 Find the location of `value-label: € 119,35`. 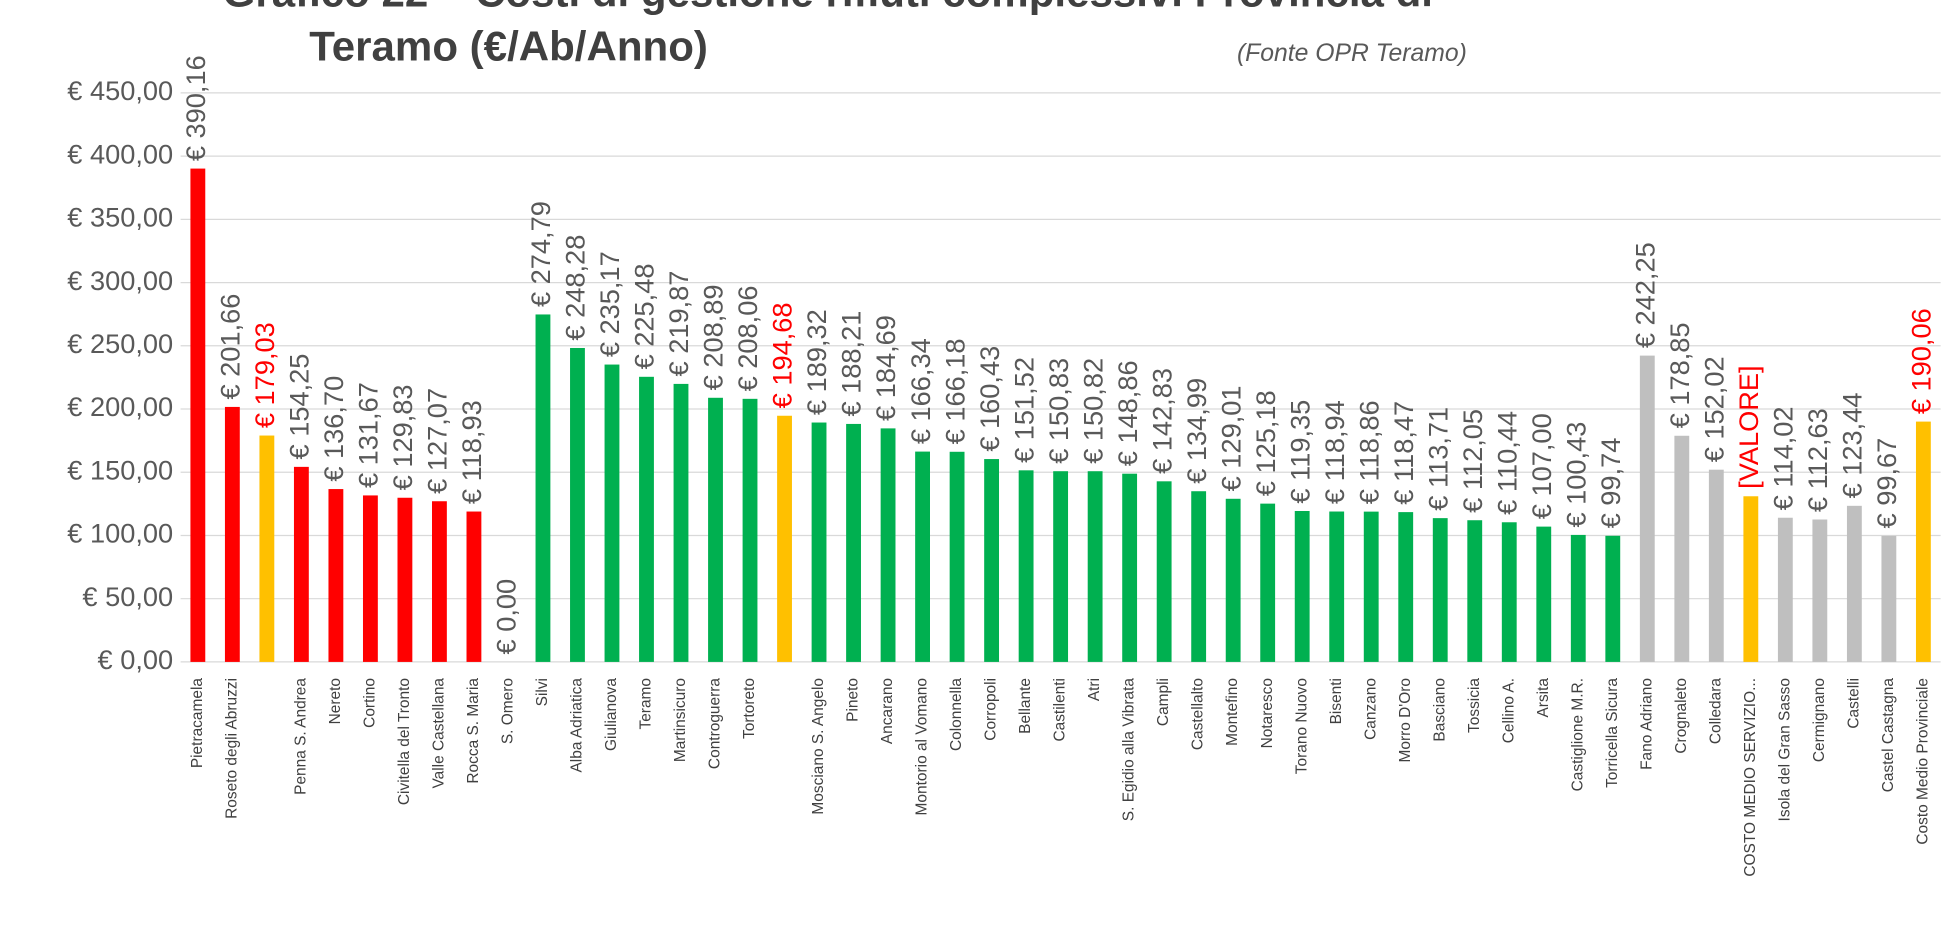

value-label: € 119,35 is located at coordinates (1299, 452).